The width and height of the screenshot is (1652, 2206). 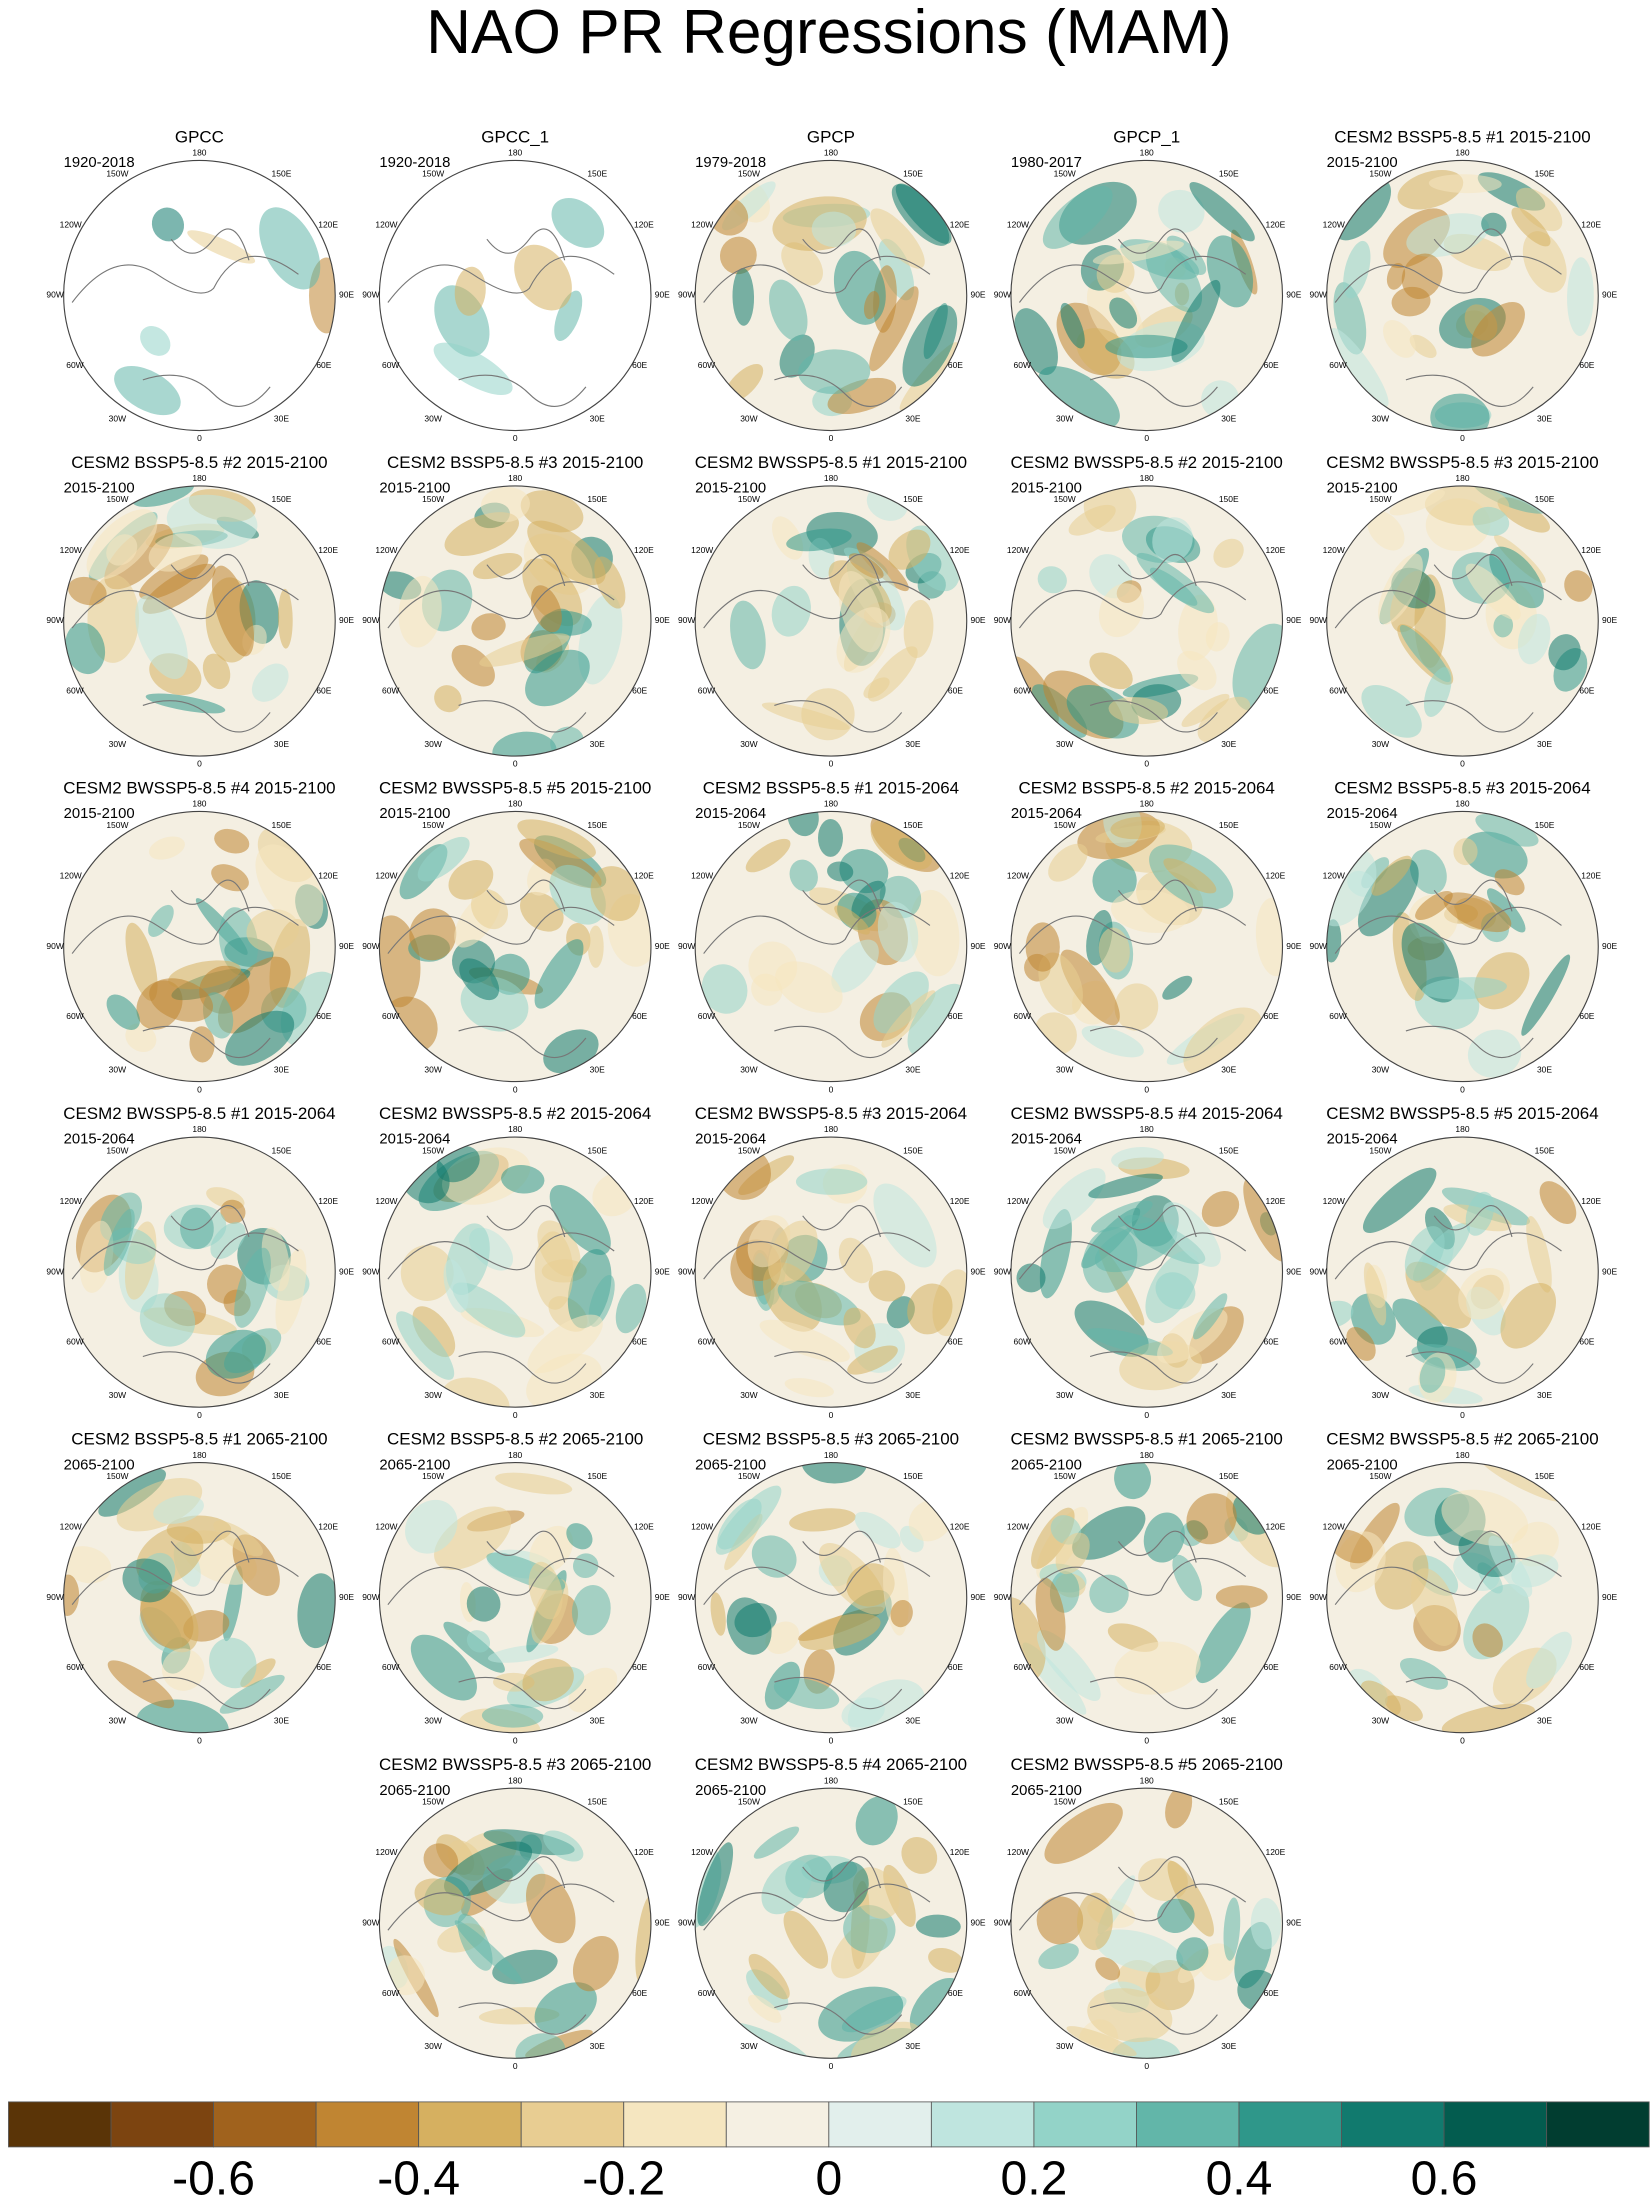 What do you see at coordinates (730, 163) in the screenshot?
I see `panel-period: 1979-2018` at bounding box center [730, 163].